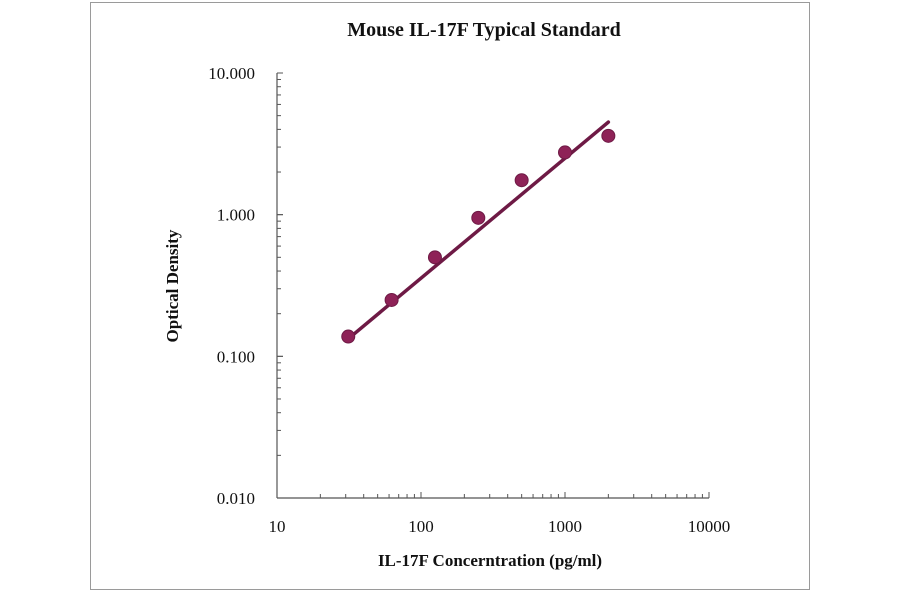 This screenshot has width=900, height=594. What do you see at coordinates (236, 356) in the screenshot?
I see `y-tick-label: 0.100` at bounding box center [236, 356].